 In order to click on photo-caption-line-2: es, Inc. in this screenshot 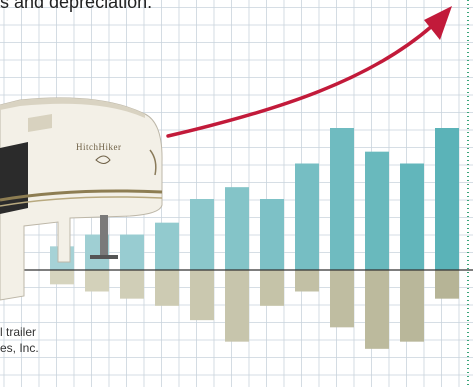, I will do `click(19, 348)`.